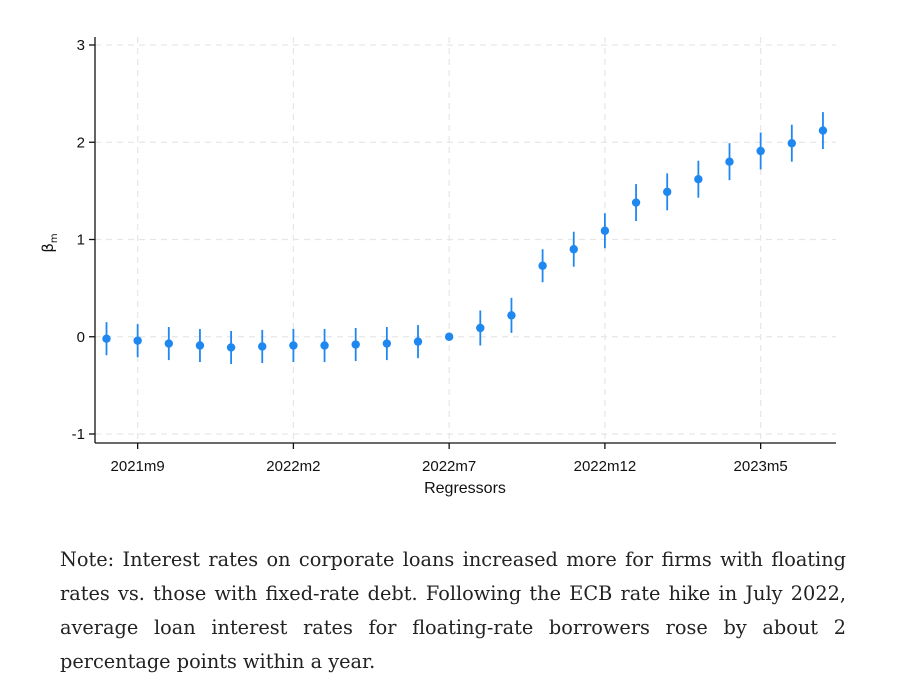  Describe the element at coordinates (761, 466) in the screenshot. I see `x-tick-label: 2023m5` at that location.